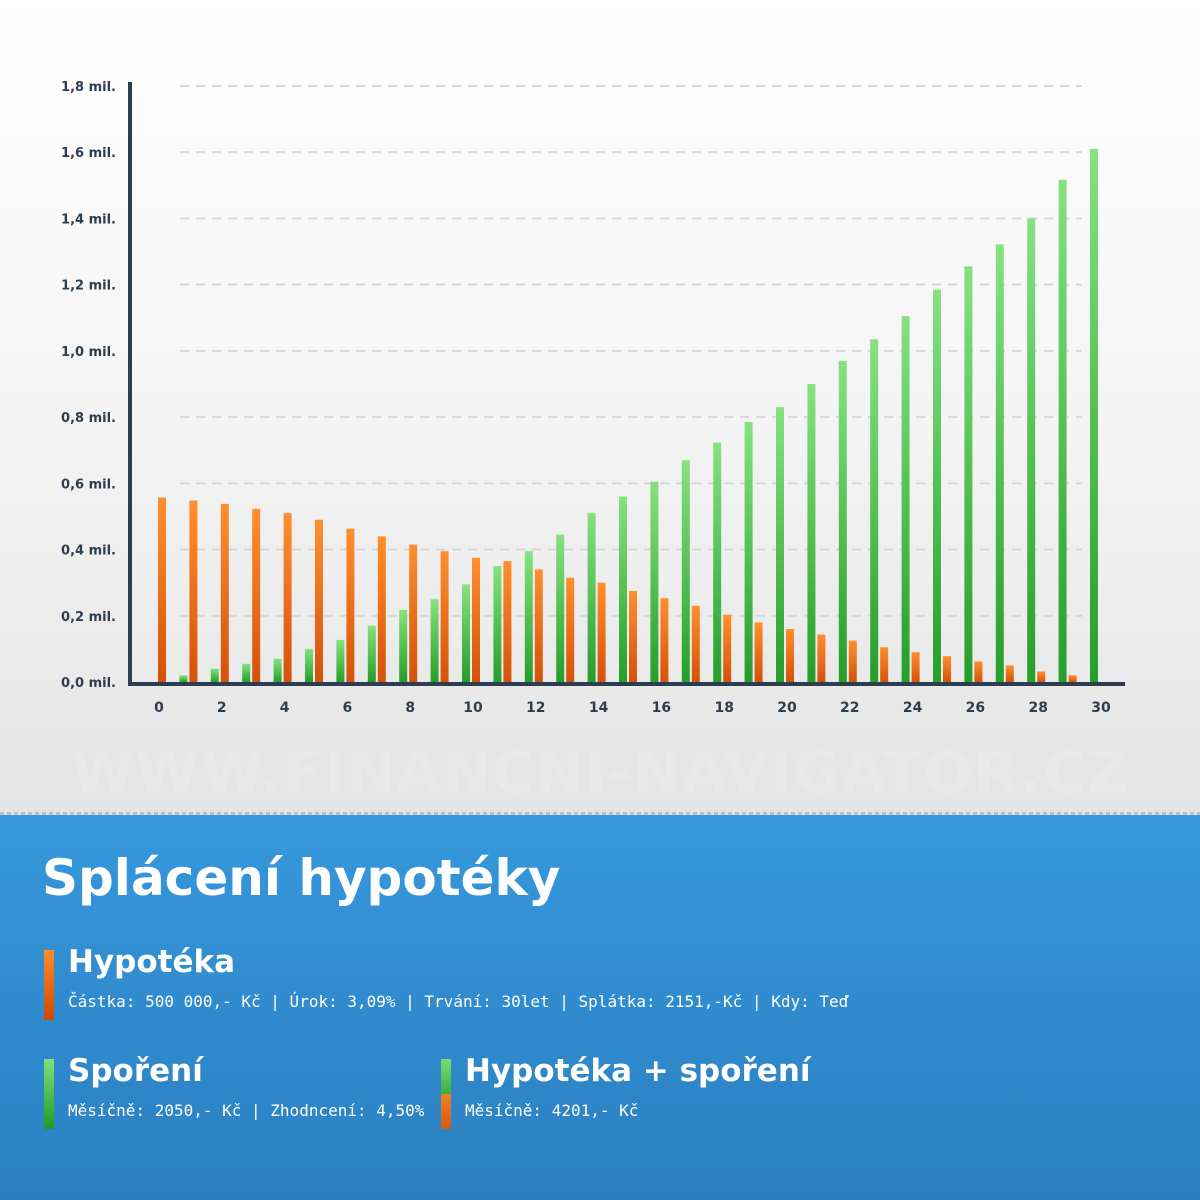 This screenshot has width=1200, height=1200. What do you see at coordinates (913, 708) in the screenshot?
I see `x-tick-label: 24` at bounding box center [913, 708].